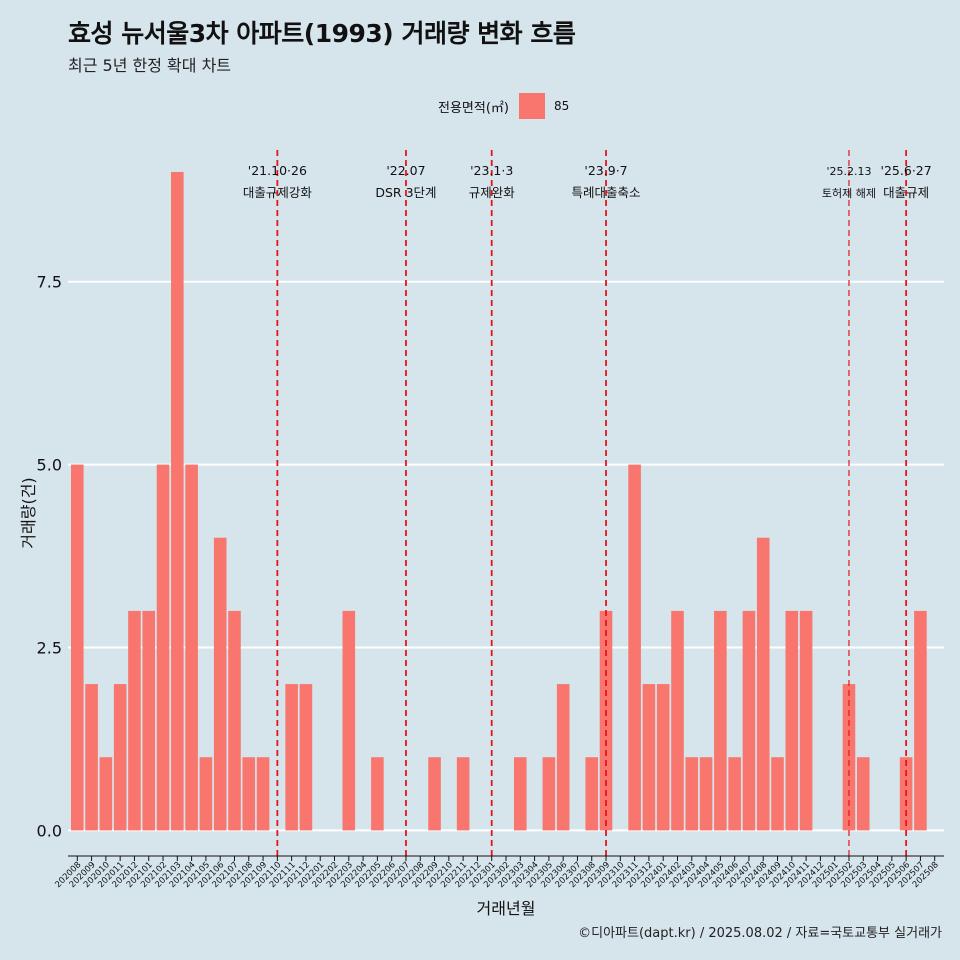  I want to click on legend: 전용면적(㎡) 85, so click(503, 106).